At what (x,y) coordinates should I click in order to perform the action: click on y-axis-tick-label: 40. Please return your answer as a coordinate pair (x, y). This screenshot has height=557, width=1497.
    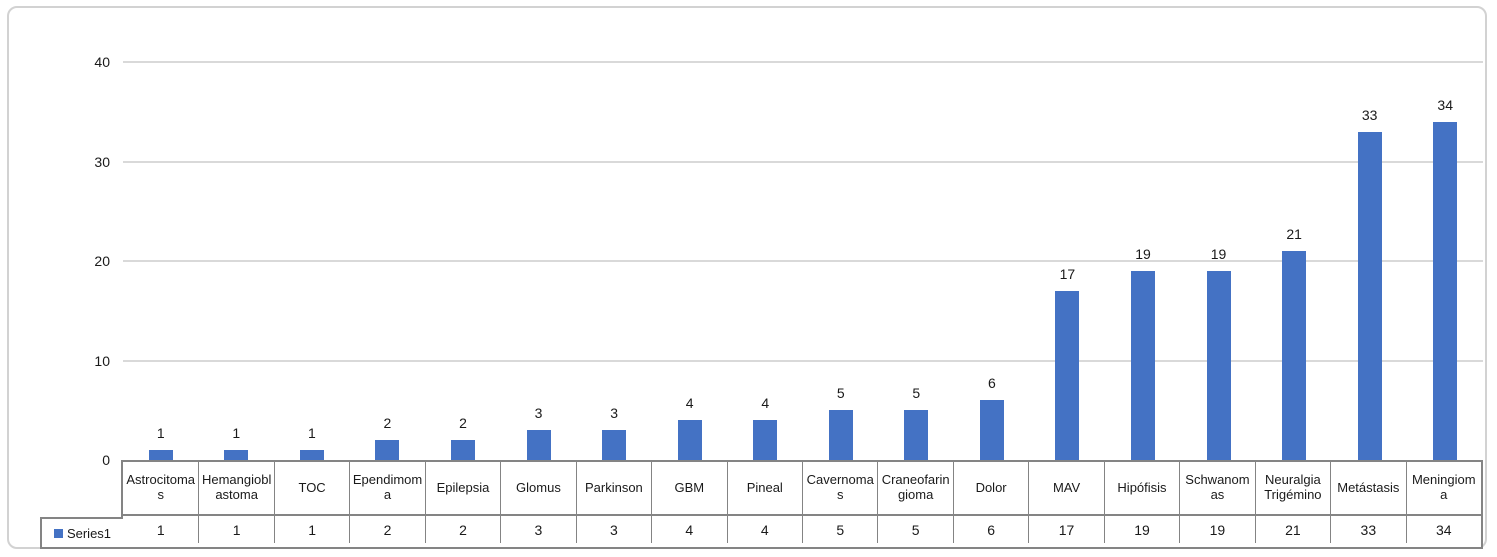
    Looking at the image, I should click on (102, 62).